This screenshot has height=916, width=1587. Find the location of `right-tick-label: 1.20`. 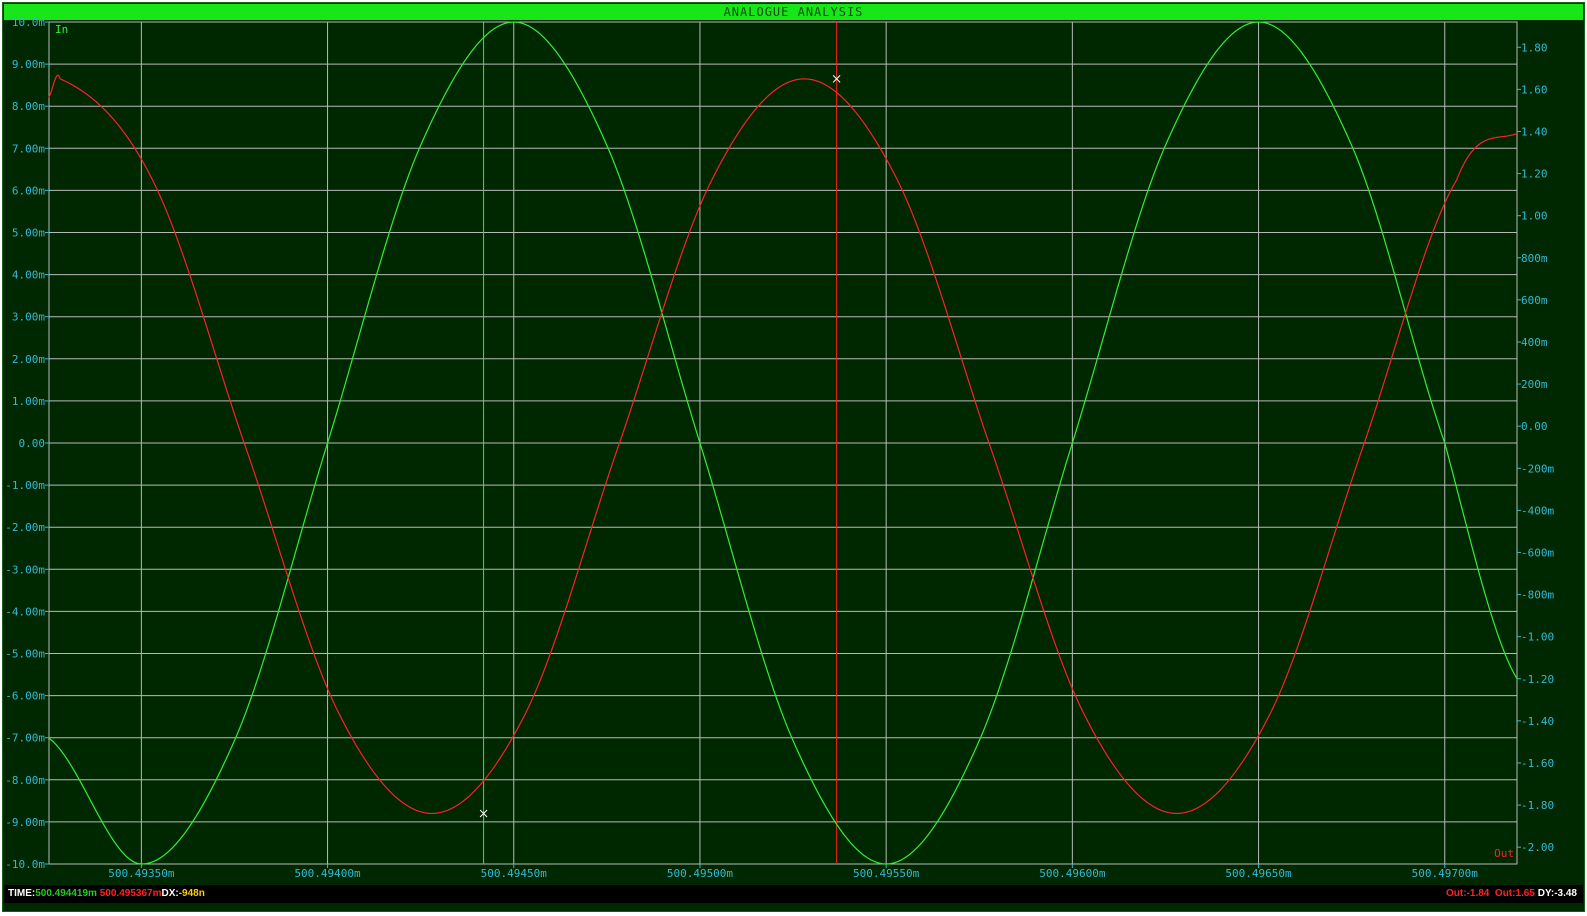

right-tick-label: 1.20 is located at coordinates (1534, 174).